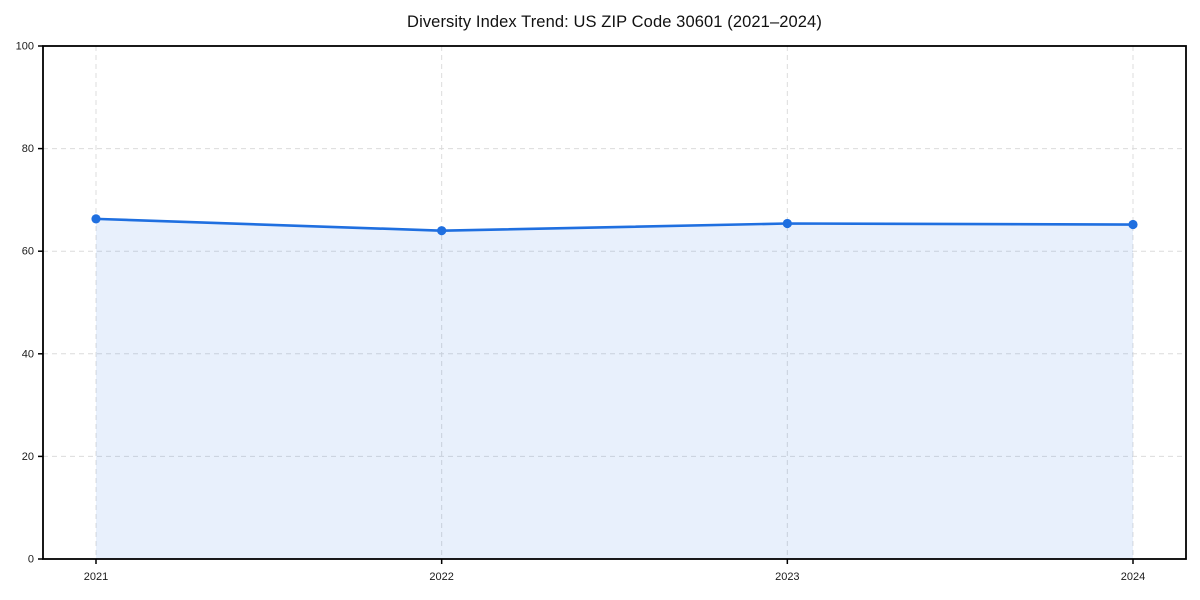 This screenshot has height=600, width=1200. Describe the element at coordinates (31, 560) in the screenshot. I see `y-tick-label: 0` at that location.